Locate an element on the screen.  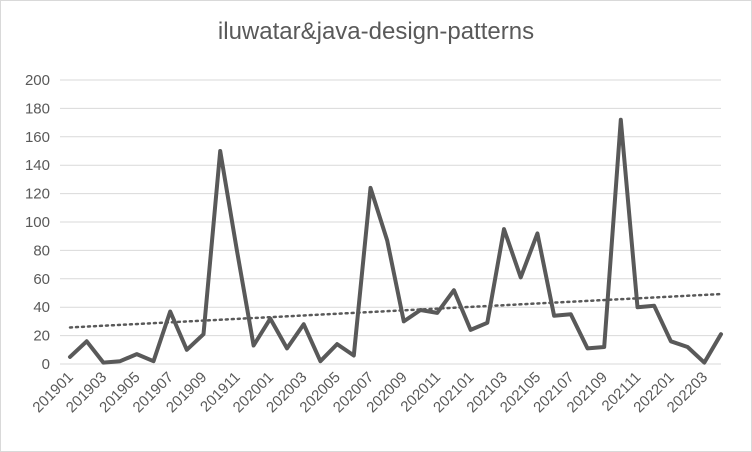
y-tick-label: 140 is located at coordinates (37, 165).